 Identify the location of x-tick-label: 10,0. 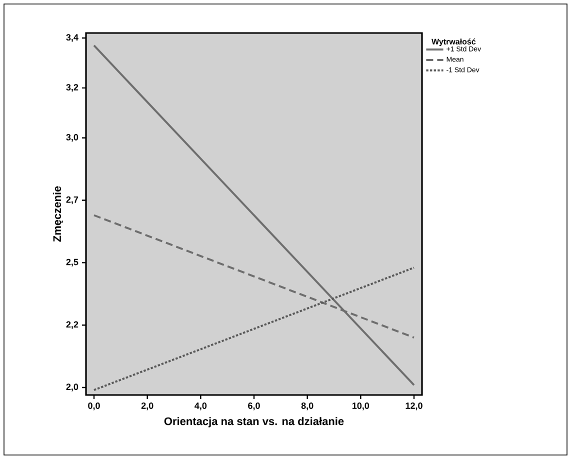
(361, 406).